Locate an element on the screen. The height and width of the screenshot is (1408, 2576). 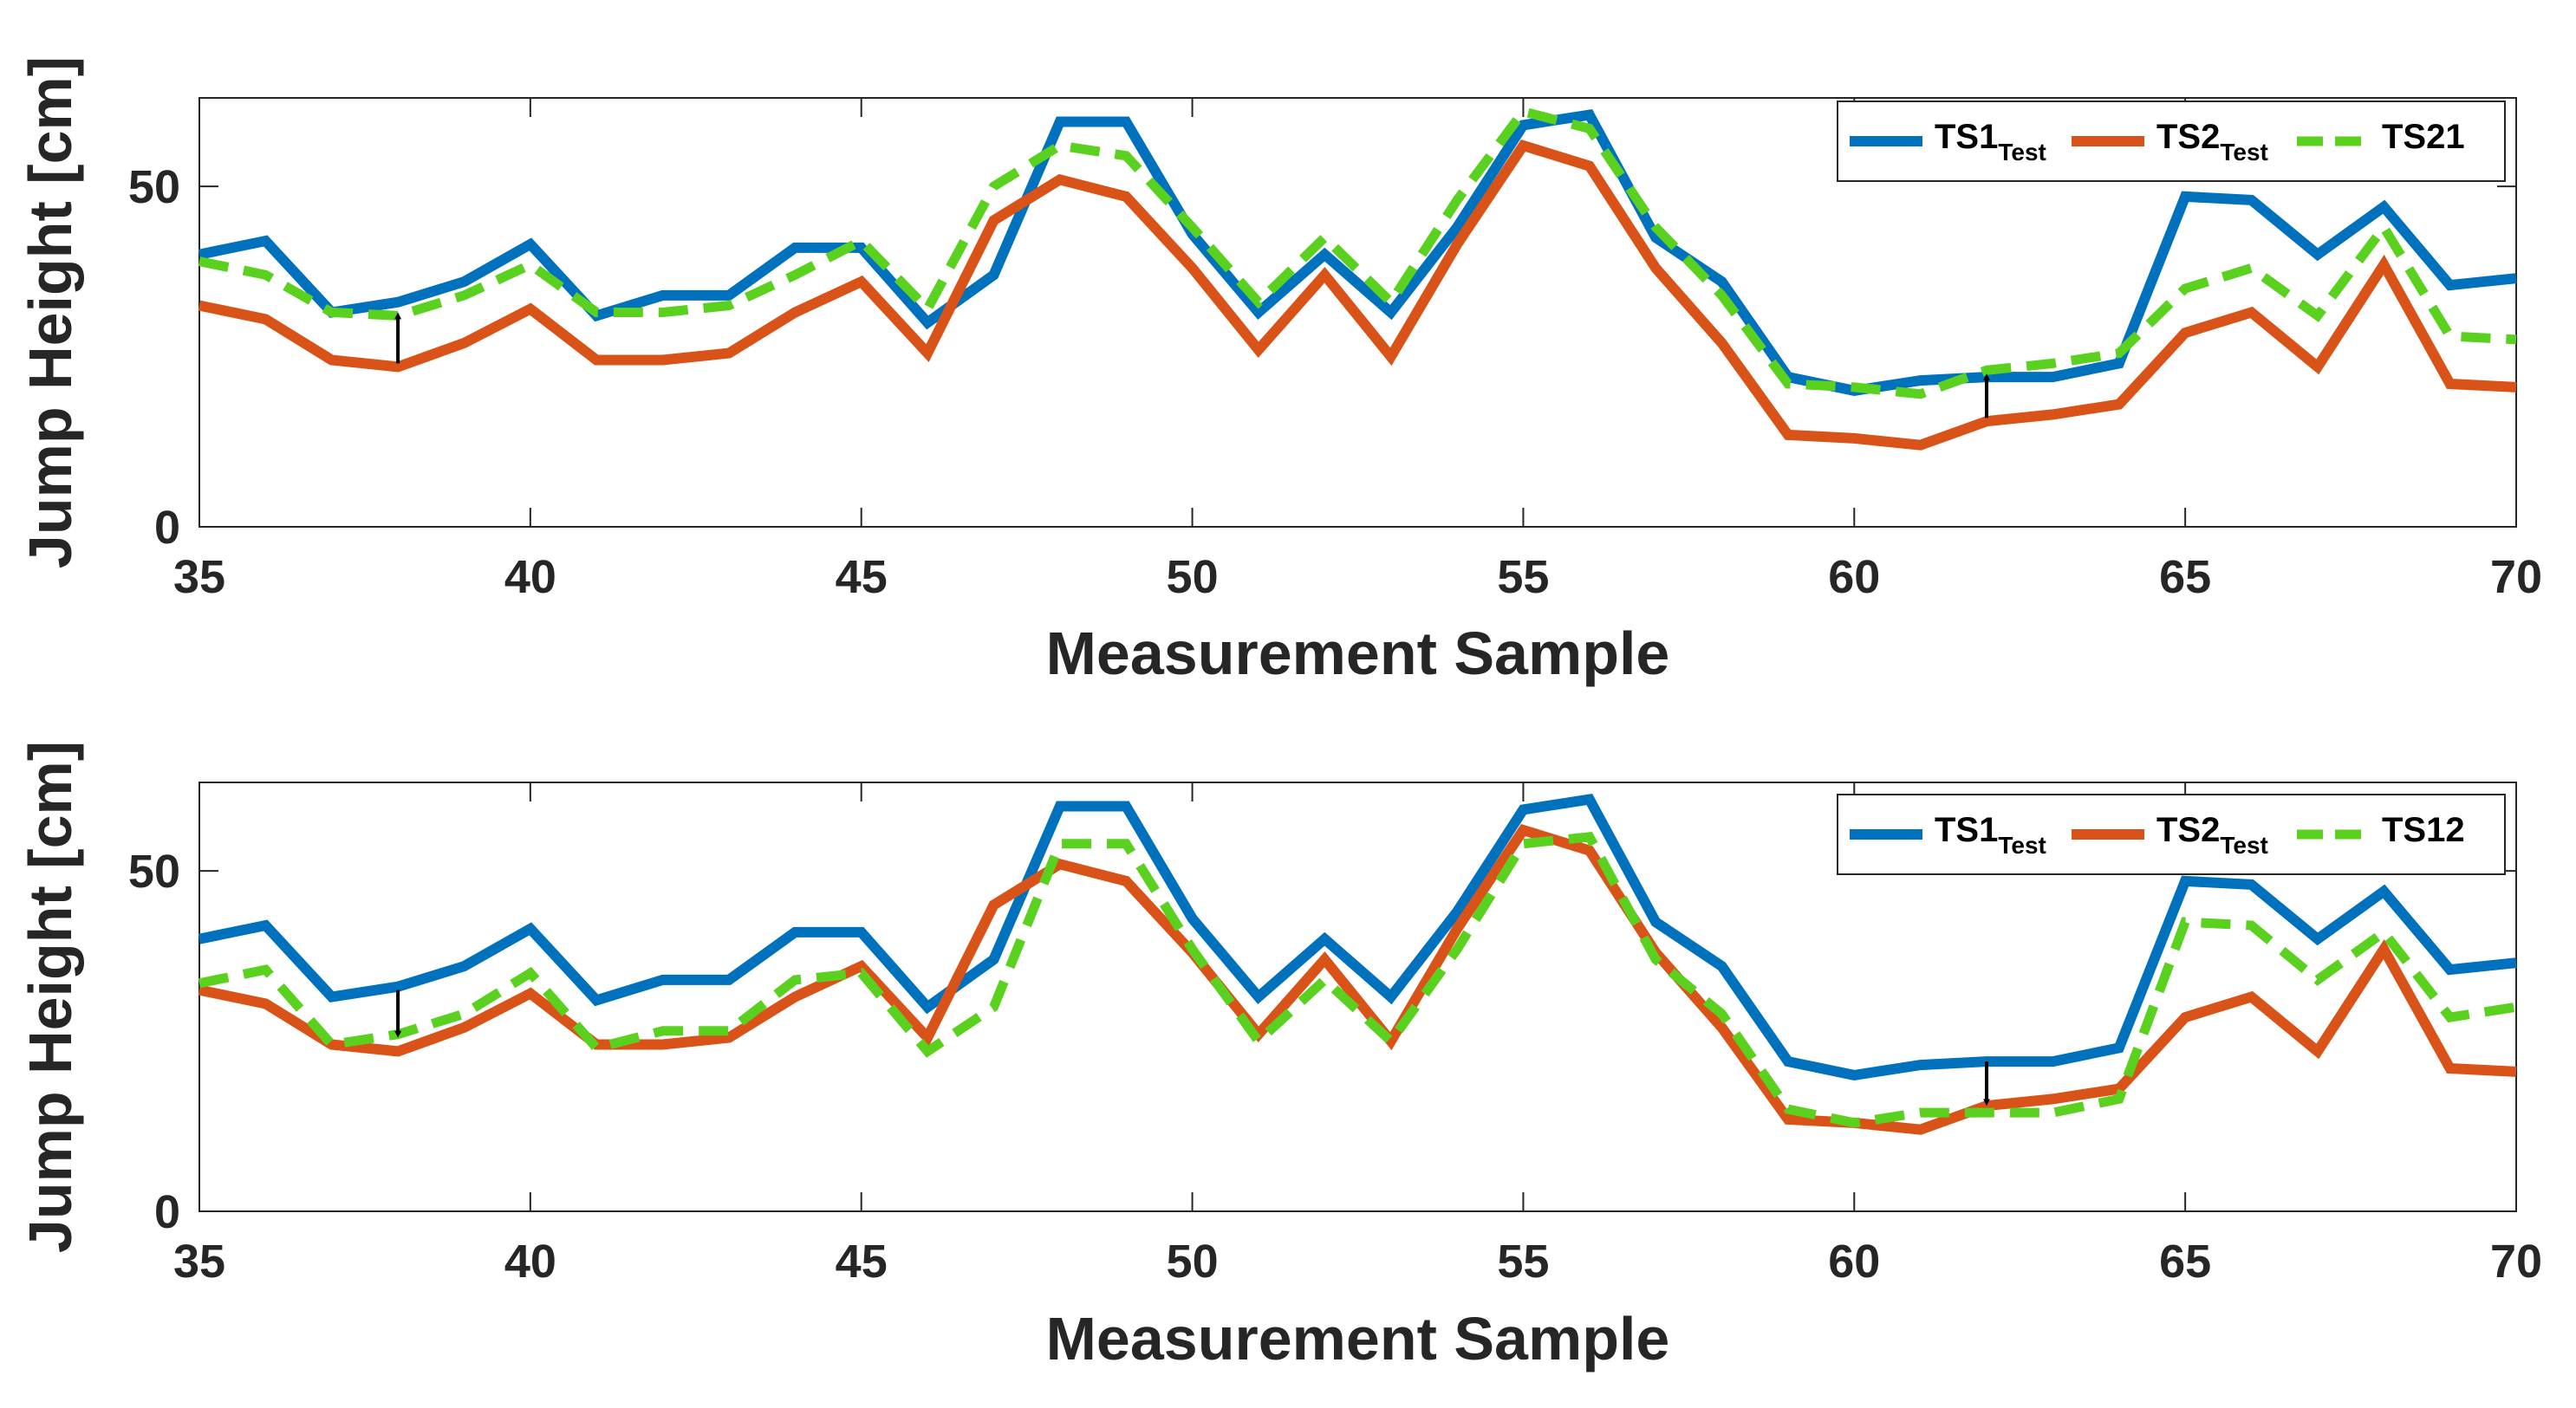
legend-label-ts21: TS21 is located at coordinates (2423, 137).